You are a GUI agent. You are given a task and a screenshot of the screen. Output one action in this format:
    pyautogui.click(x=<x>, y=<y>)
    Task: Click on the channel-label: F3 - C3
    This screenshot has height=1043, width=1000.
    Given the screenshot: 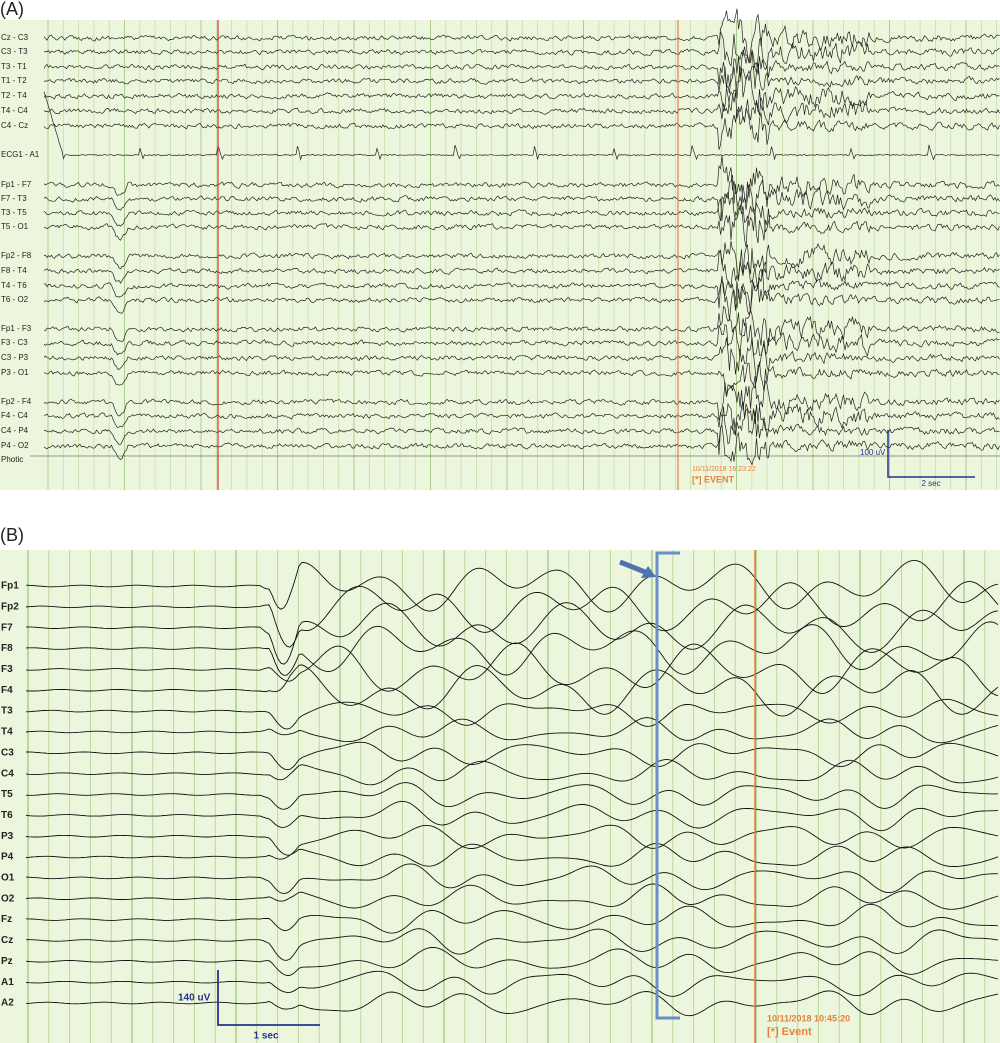 What is the action you would take?
    pyautogui.click(x=14, y=342)
    